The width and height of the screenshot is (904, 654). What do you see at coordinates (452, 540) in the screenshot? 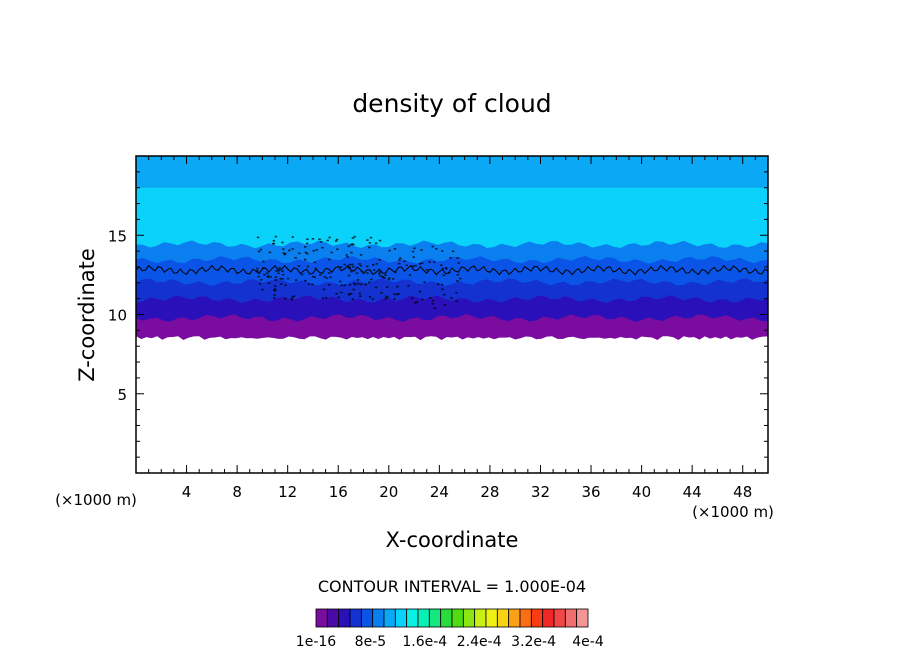
I see `x-axis-label: X-coordinate` at bounding box center [452, 540].